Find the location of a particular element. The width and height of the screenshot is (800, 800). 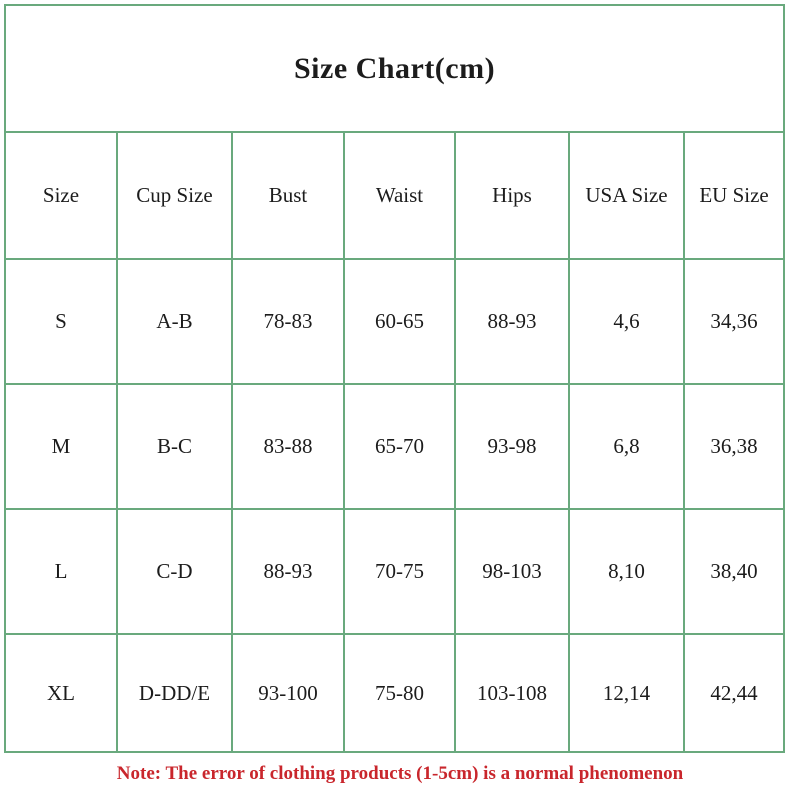

table-cell: XL is located at coordinates (61, 693).